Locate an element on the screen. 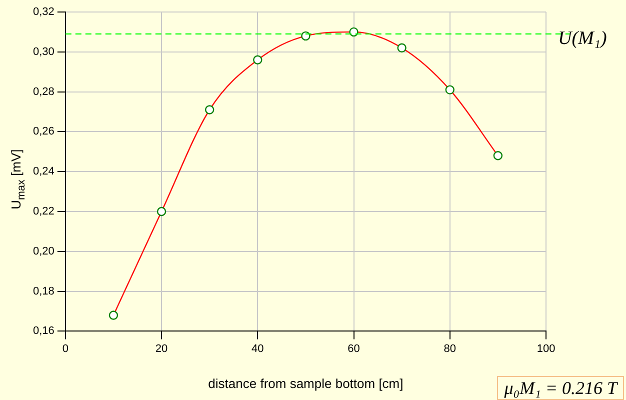 This screenshot has width=626, height=400. text: μ₀M₁ = 0.216 T is located at coordinates (560, 388).